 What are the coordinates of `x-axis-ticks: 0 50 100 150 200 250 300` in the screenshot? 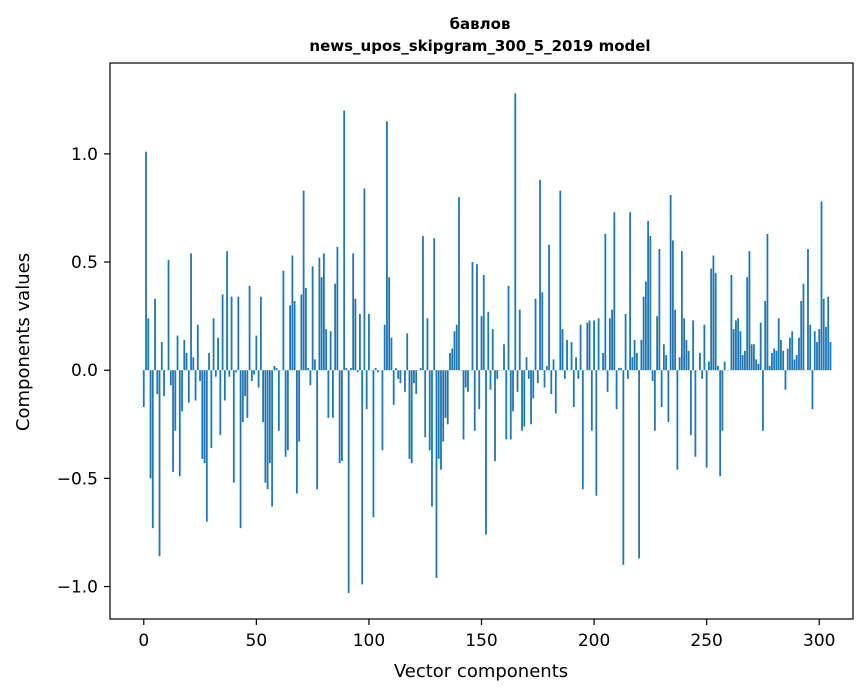 It's located at (486, 635).